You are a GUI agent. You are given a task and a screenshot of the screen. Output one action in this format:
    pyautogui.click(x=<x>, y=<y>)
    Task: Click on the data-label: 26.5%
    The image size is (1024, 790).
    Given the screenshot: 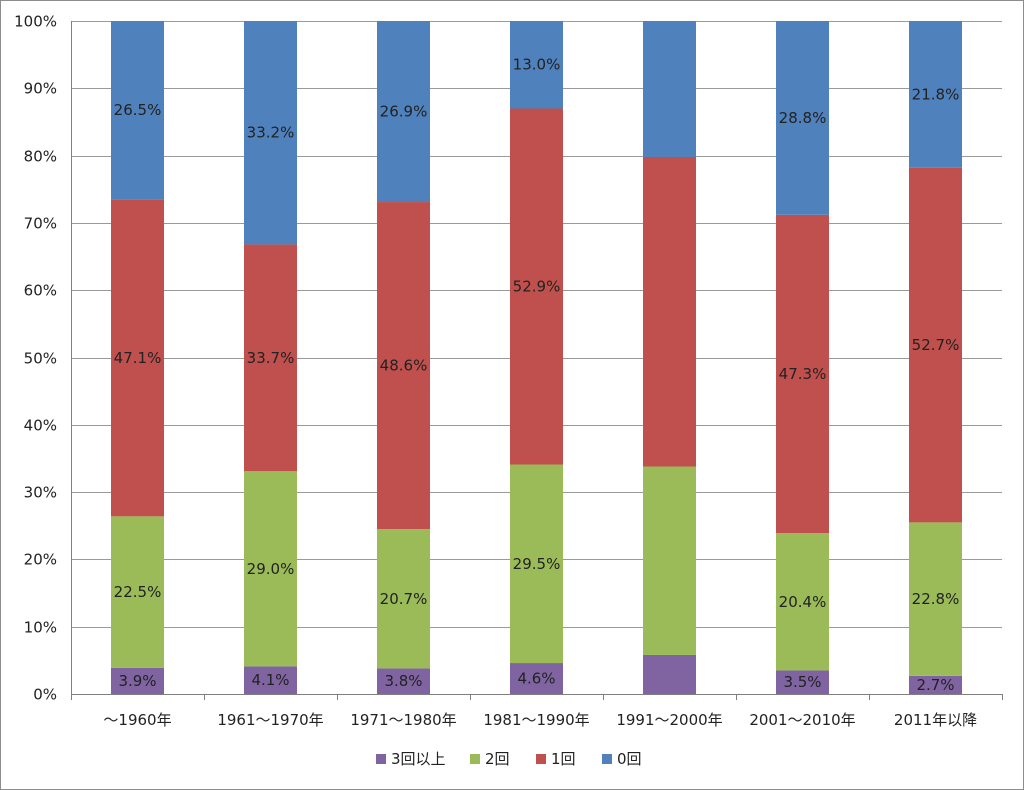 What is the action you would take?
    pyautogui.click(x=138, y=110)
    